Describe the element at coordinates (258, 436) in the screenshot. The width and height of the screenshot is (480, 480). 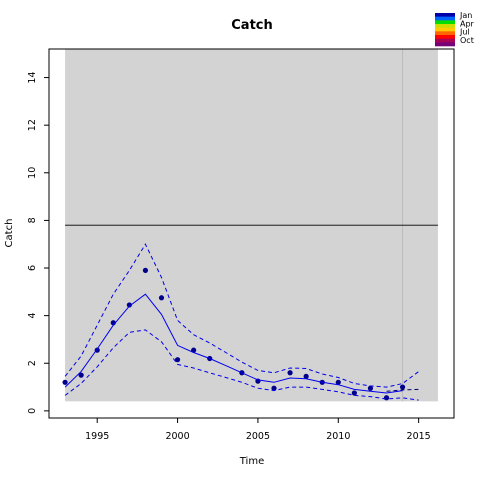
I see `x-tick-label: 2005` at that location.